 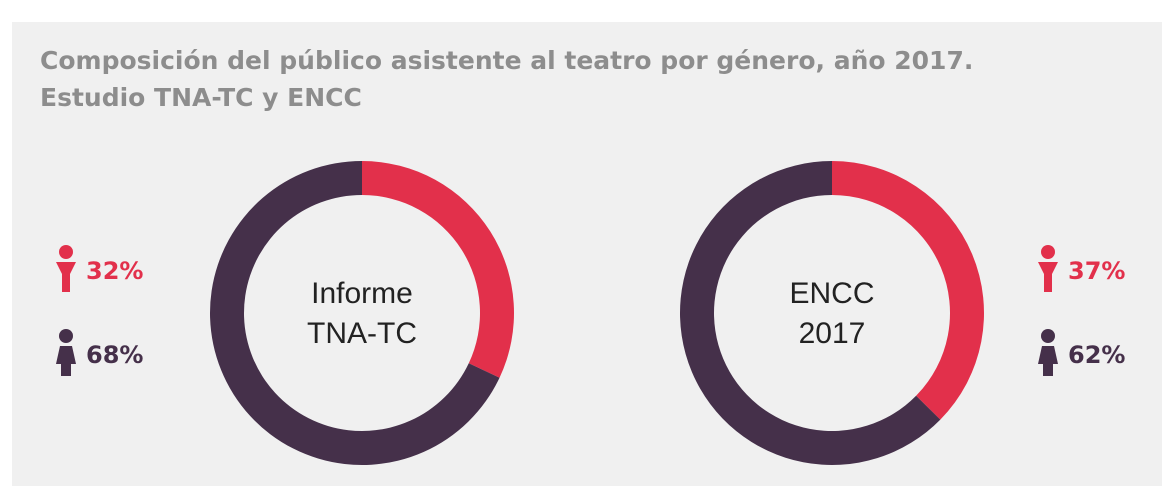 What do you see at coordinates (1096, 271) in the screenshot?
I see `legend-value: 37%` at bounding box center [1096, 271].